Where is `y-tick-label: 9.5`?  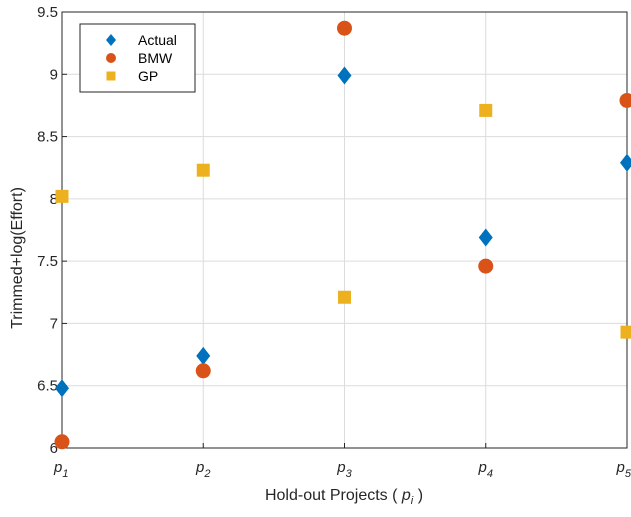 y-tick-label: 9.5 is located at coordinates (47, 12).